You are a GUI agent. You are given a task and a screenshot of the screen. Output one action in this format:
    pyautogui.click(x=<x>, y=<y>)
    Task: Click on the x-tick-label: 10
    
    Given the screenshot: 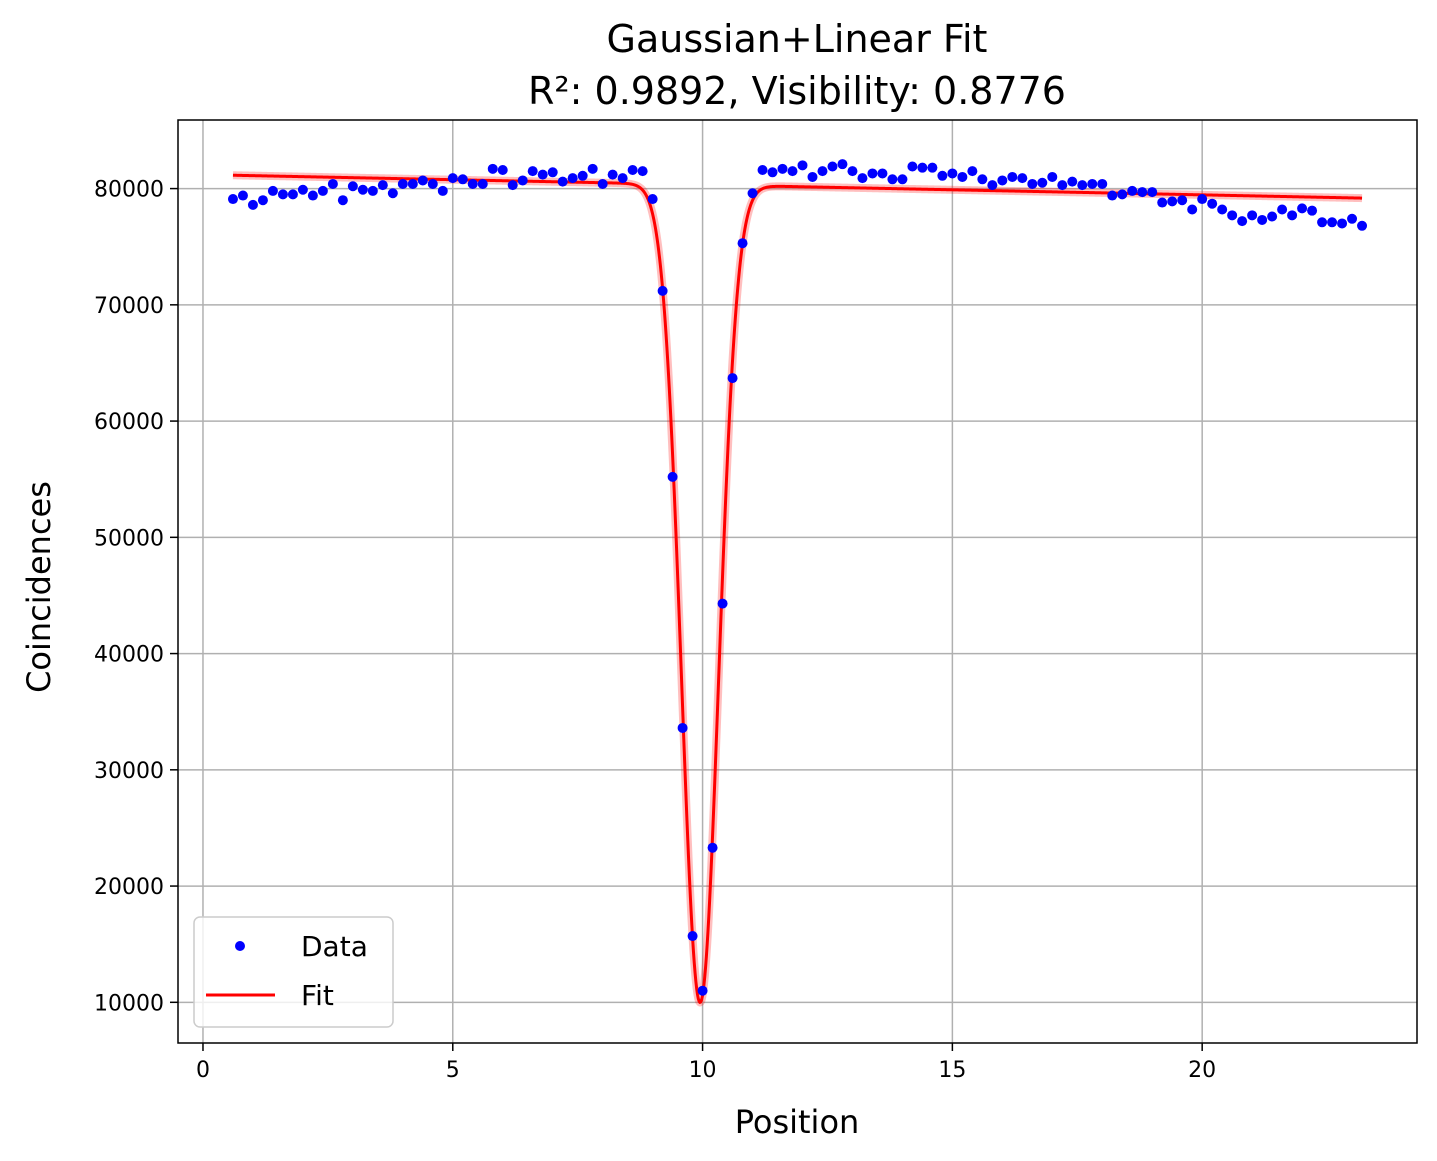 What is the action you would take?
    pyautogui.click(x=703, y=1070)
    